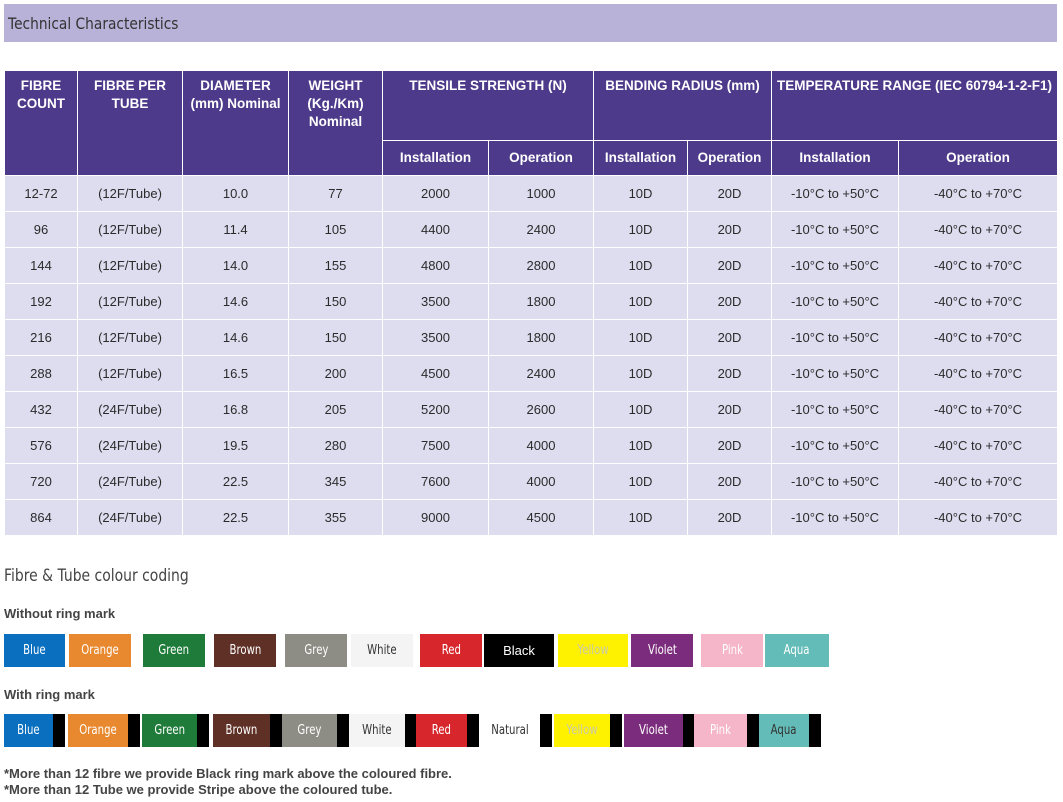  I want to click on cell-tensile-operation: 2400, so click(541, 229).